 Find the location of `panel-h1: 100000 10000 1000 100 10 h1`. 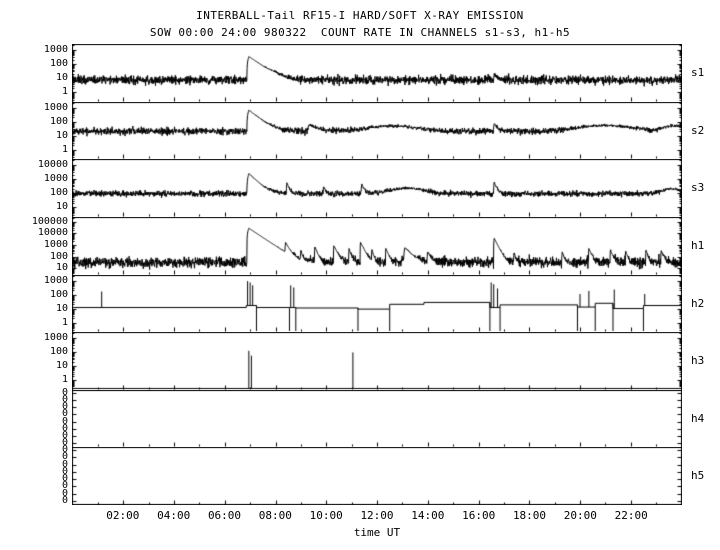

panel-h1: 100000 10000 1000 100 10 h1 is located at coordinates (368, 246).